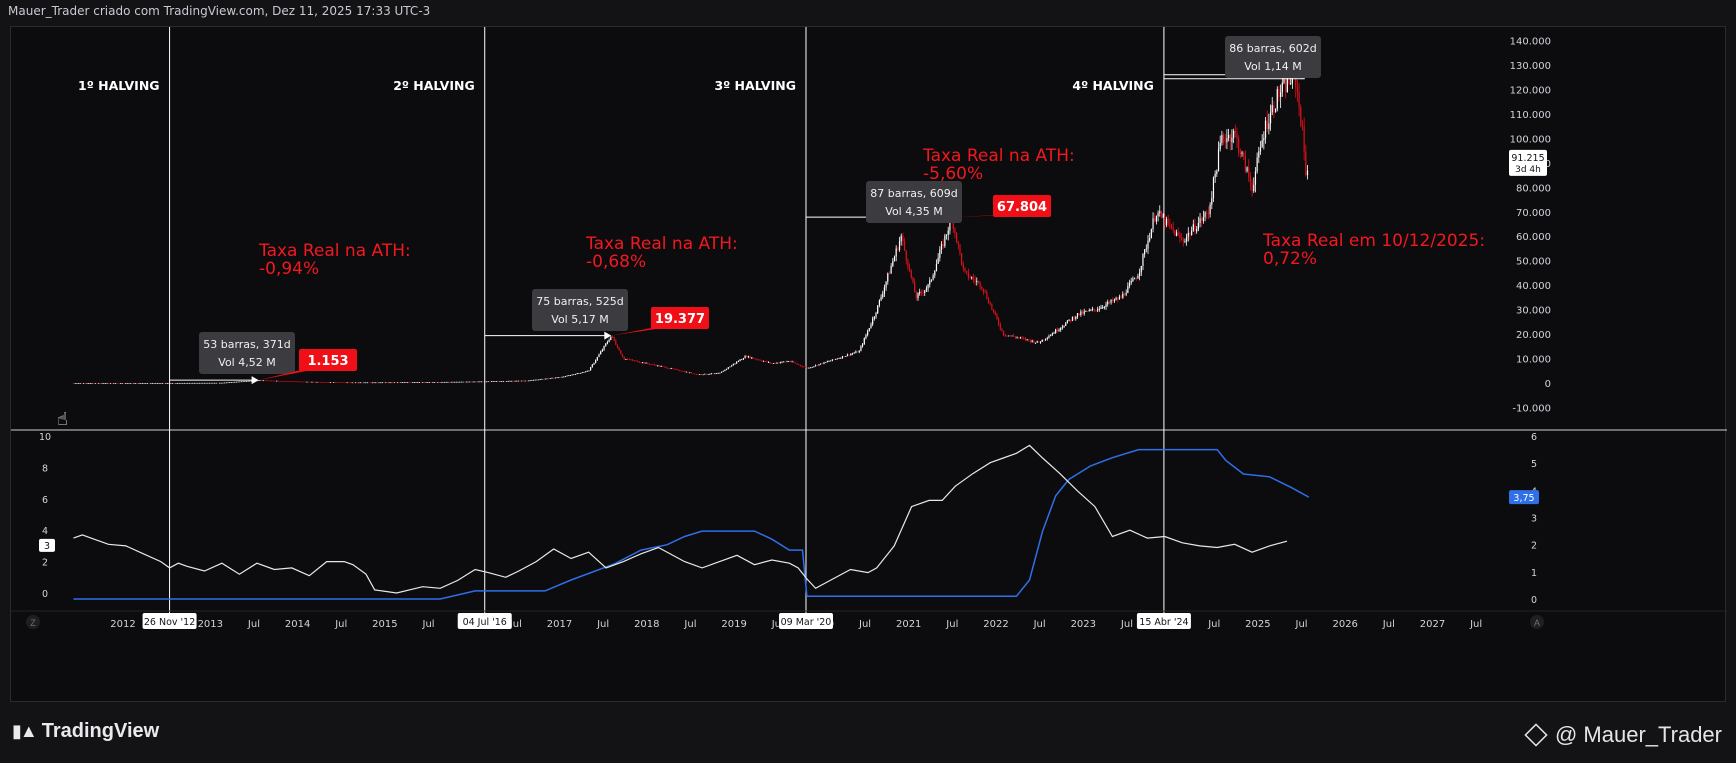 This screenshot has height=763, width=1736. I want to click on osc-right-tick: 0, so click(1534, 600).